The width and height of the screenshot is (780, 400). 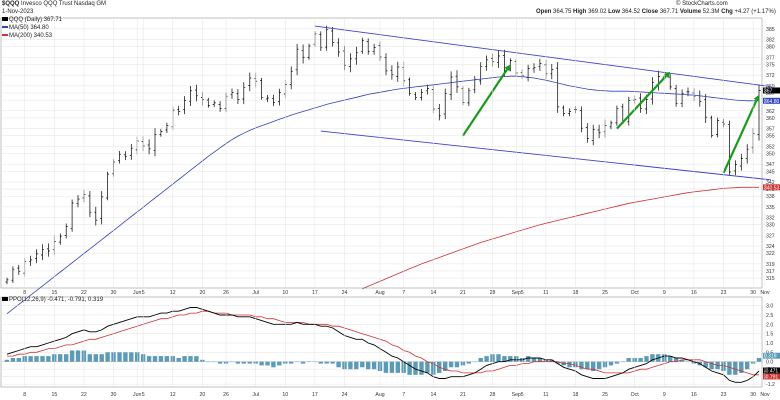 I want to click on x-tick-label: 12, so click(x=173, y=293).